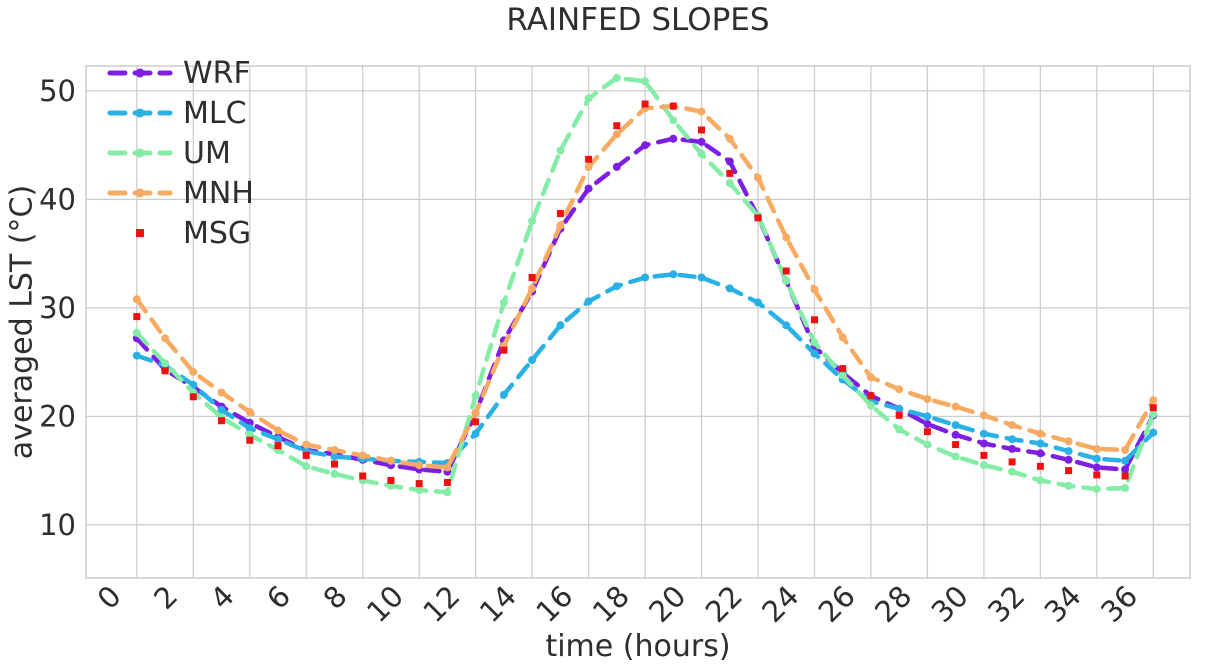 The width and height of the screenshot is (1208, 671). What do you see at coordinates (1063, 604) in the screenshot?
I see `x-tick-label-34: 34` at bounding box center [1063, 604].